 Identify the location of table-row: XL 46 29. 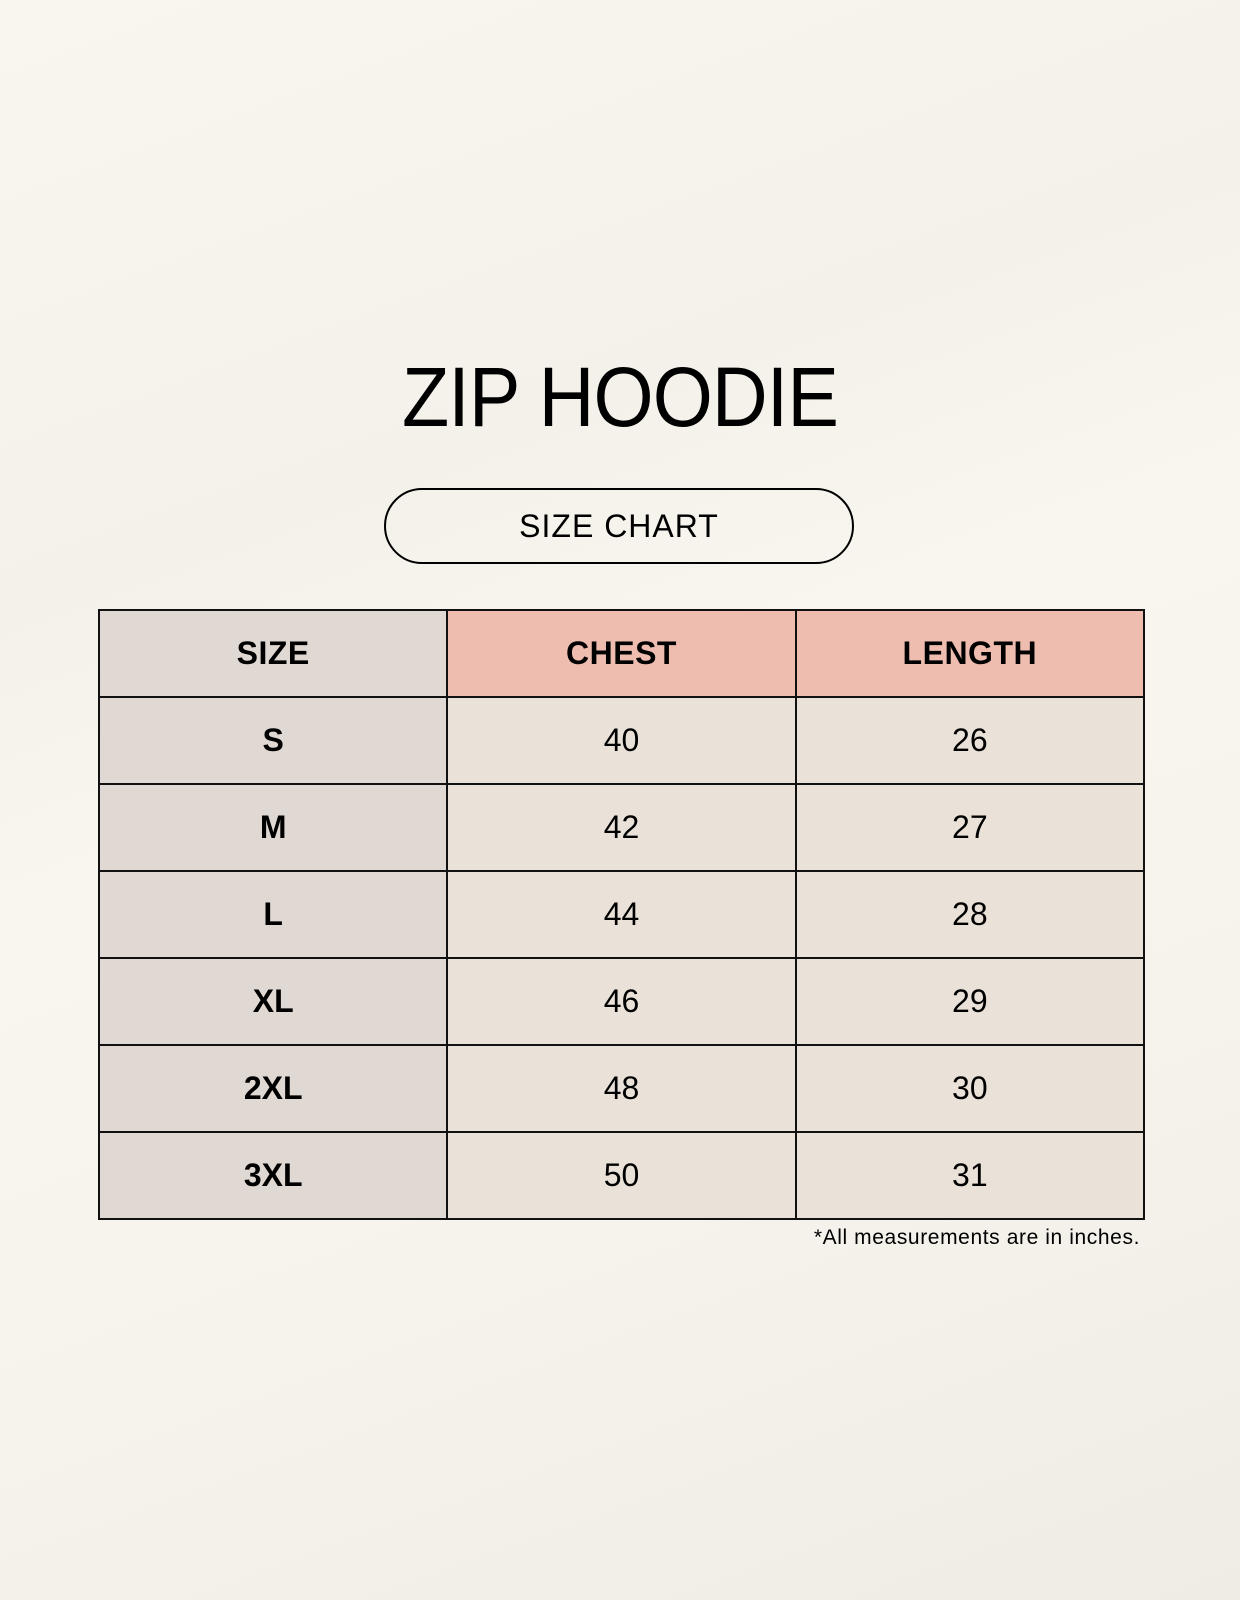
(621, 1001).